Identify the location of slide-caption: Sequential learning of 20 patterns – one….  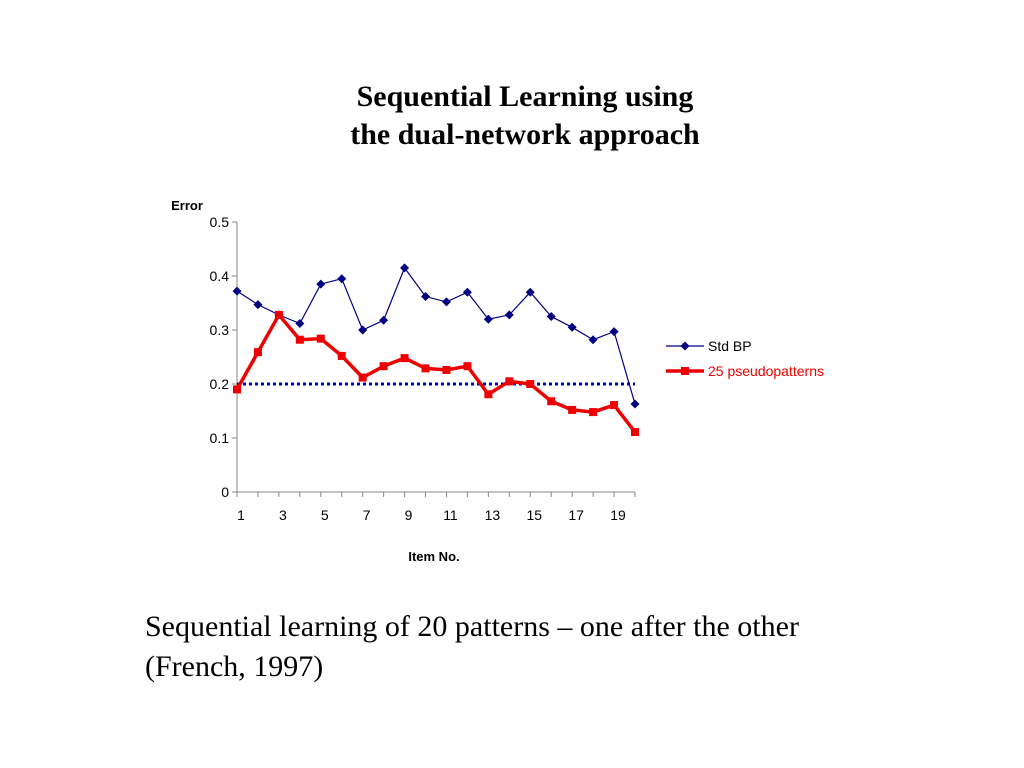
(575, 647).